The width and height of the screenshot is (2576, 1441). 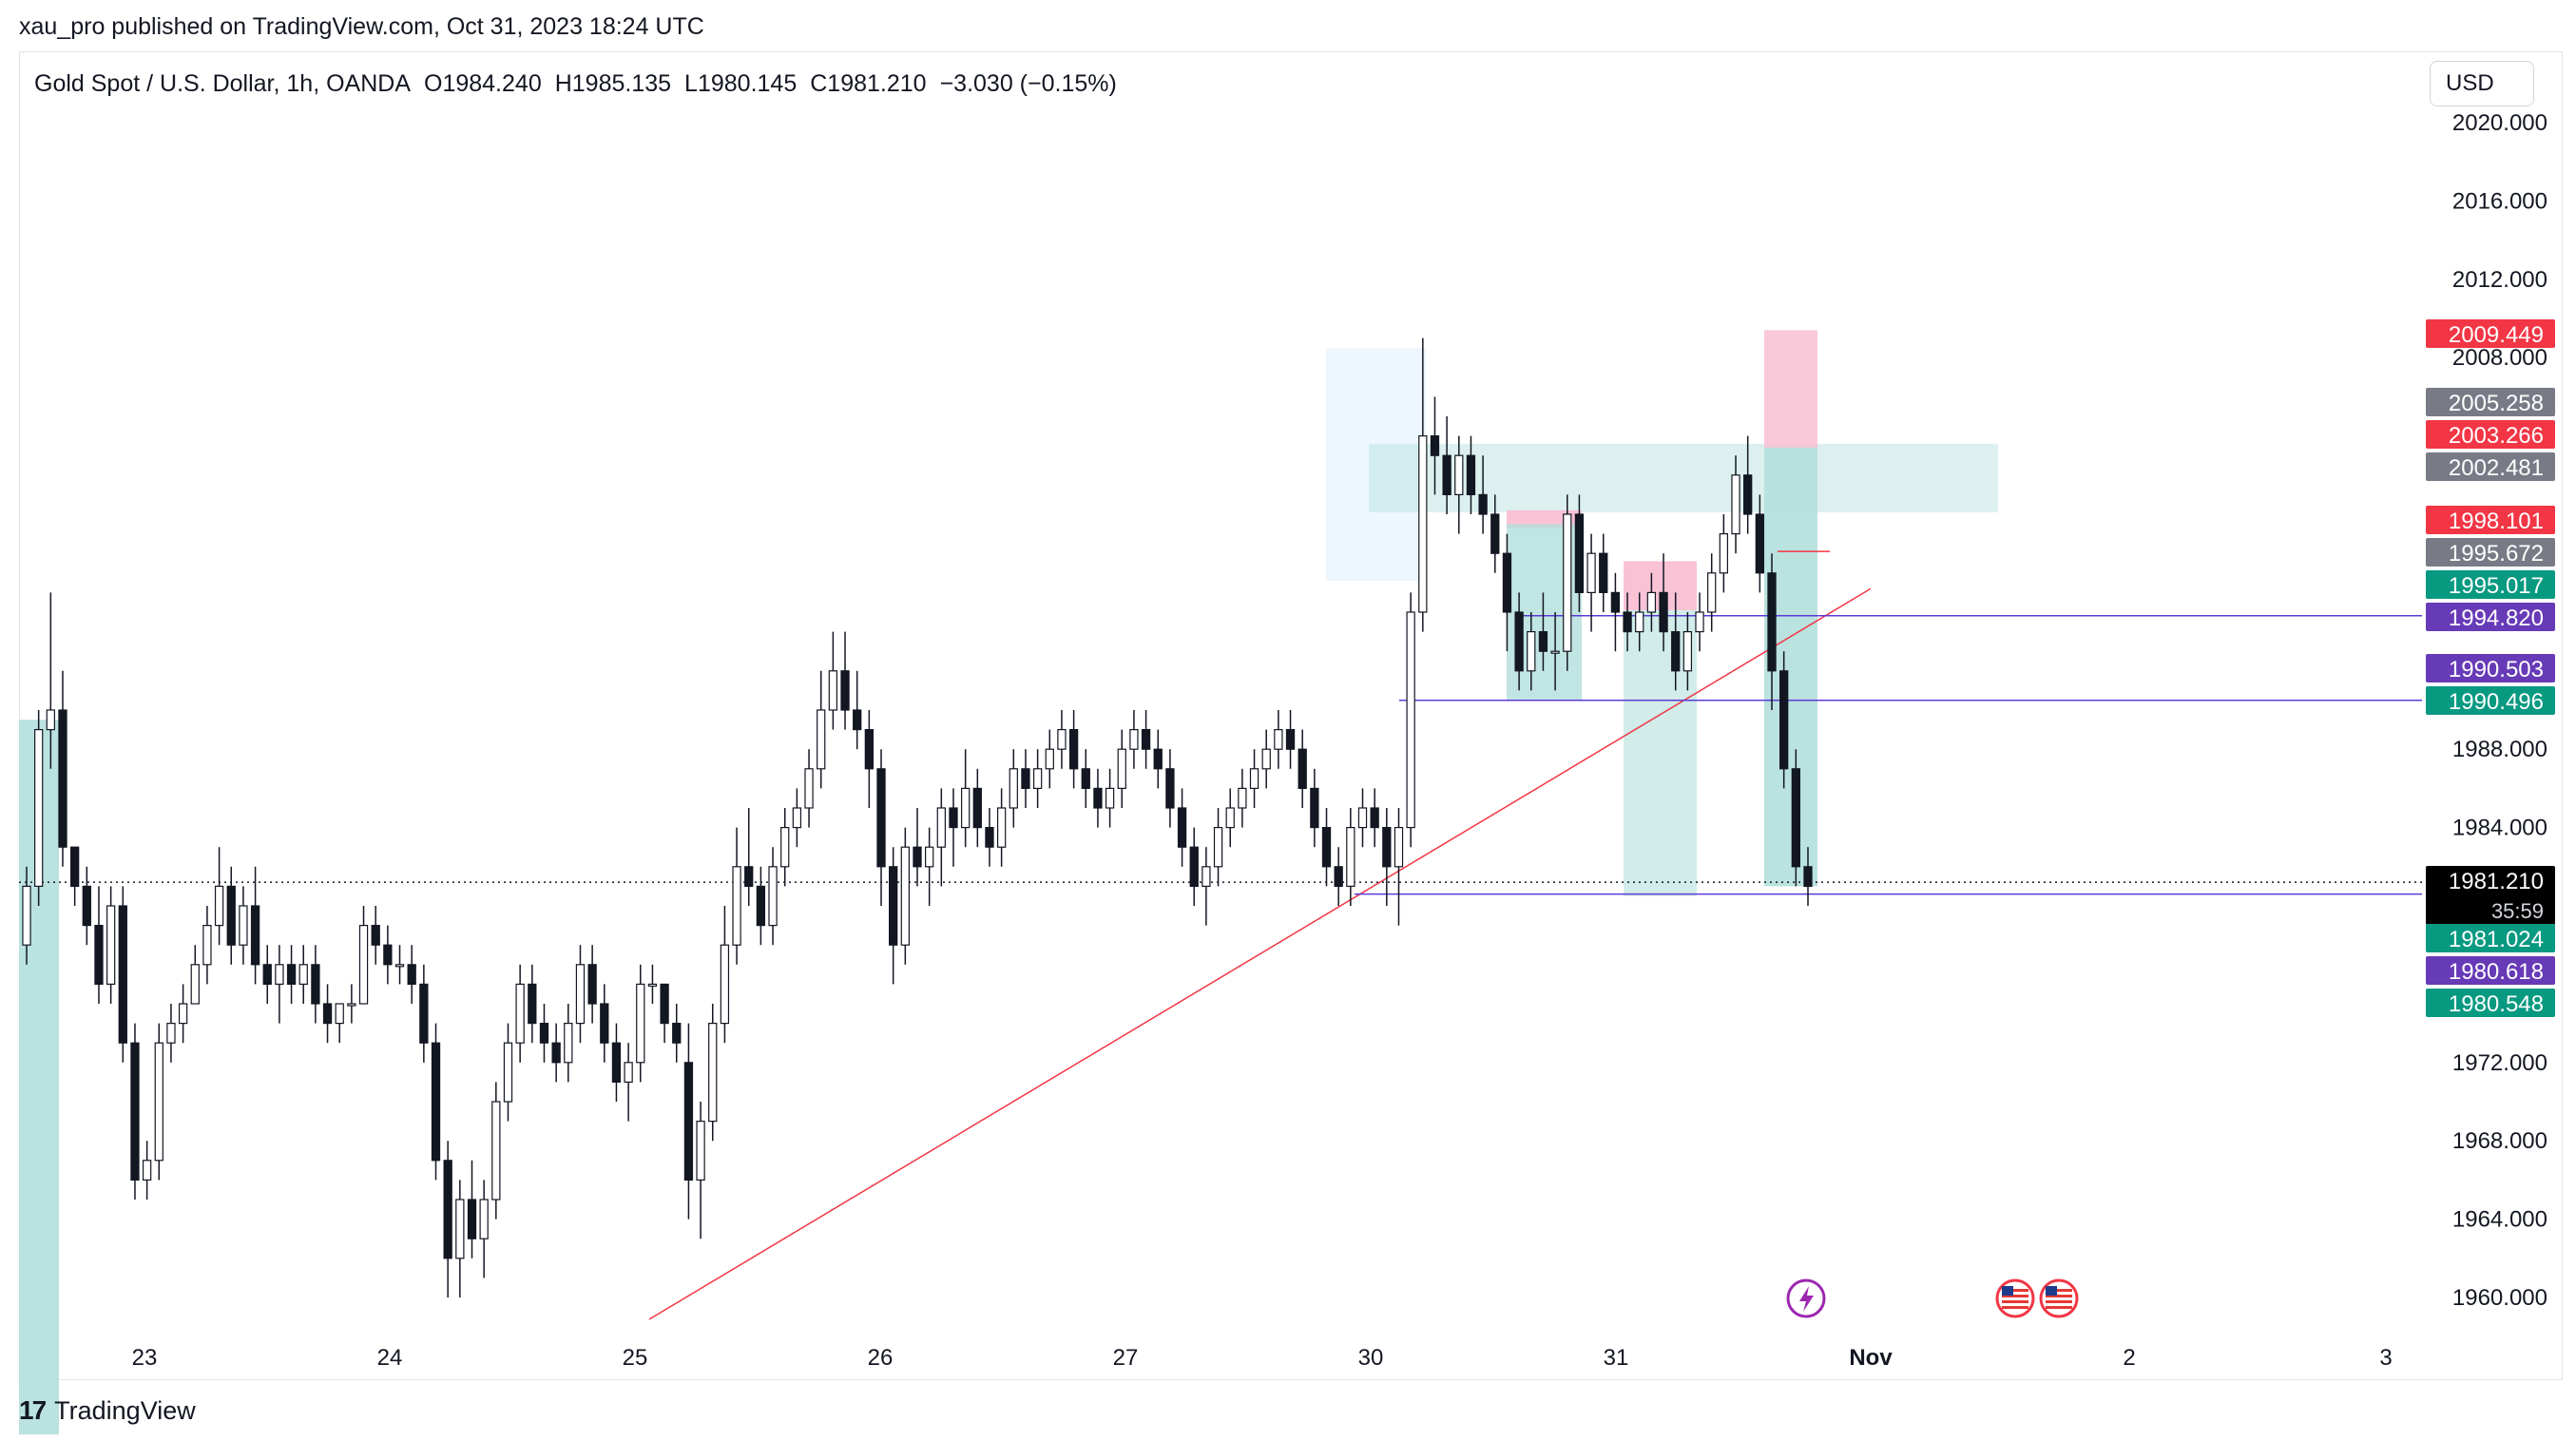 What do you see at coordinates (2497, 939) in the screenshot?
I see `price-label-text: 1981.024` at bounding box center [2497, 939].